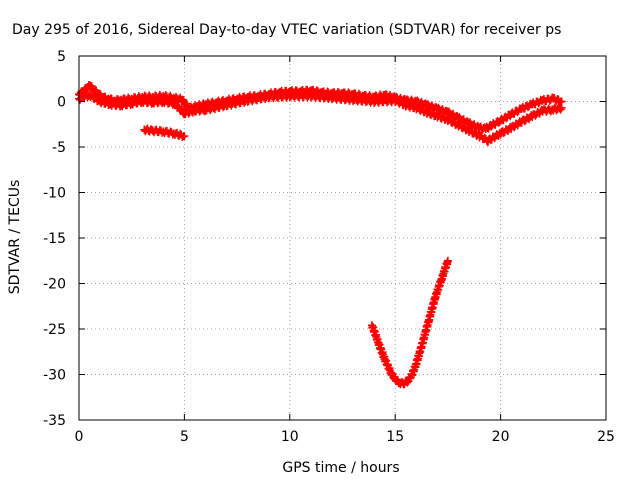 The width and height of the screenshot is (640, 480). Describe the element at coordinates (395, 437) in the screenshot. I see `x-tick-label: 15` at that location.